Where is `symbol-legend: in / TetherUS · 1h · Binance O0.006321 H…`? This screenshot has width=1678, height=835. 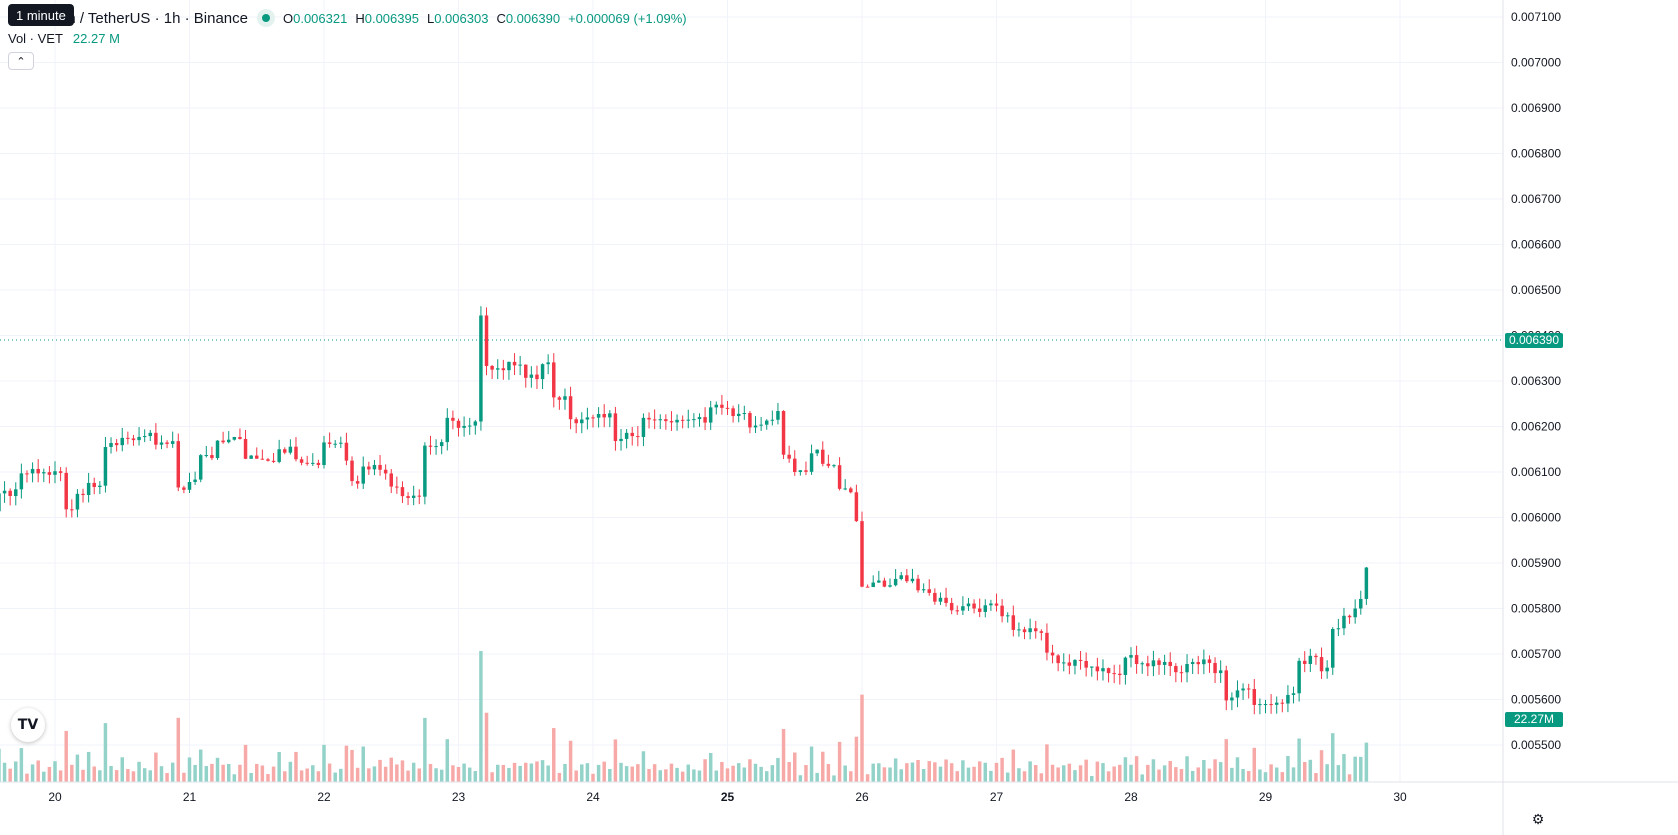
symbol-legend: in / TetherUS · 1h · Binance O0.006321 H… is located at coordinates (347, 18).